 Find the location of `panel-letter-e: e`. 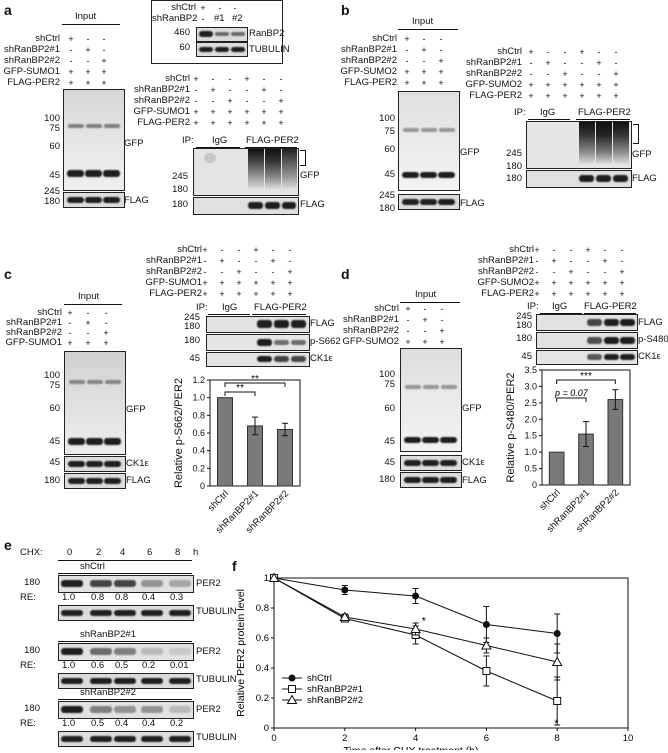

panel-letter-e: e is located at coordinates (8, 545).